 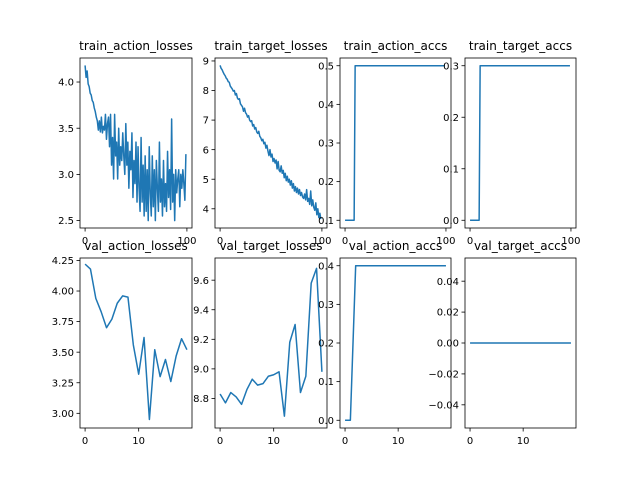 I want to click on y-tick-label-2-3: 0.4, so click(x=326, y=105).